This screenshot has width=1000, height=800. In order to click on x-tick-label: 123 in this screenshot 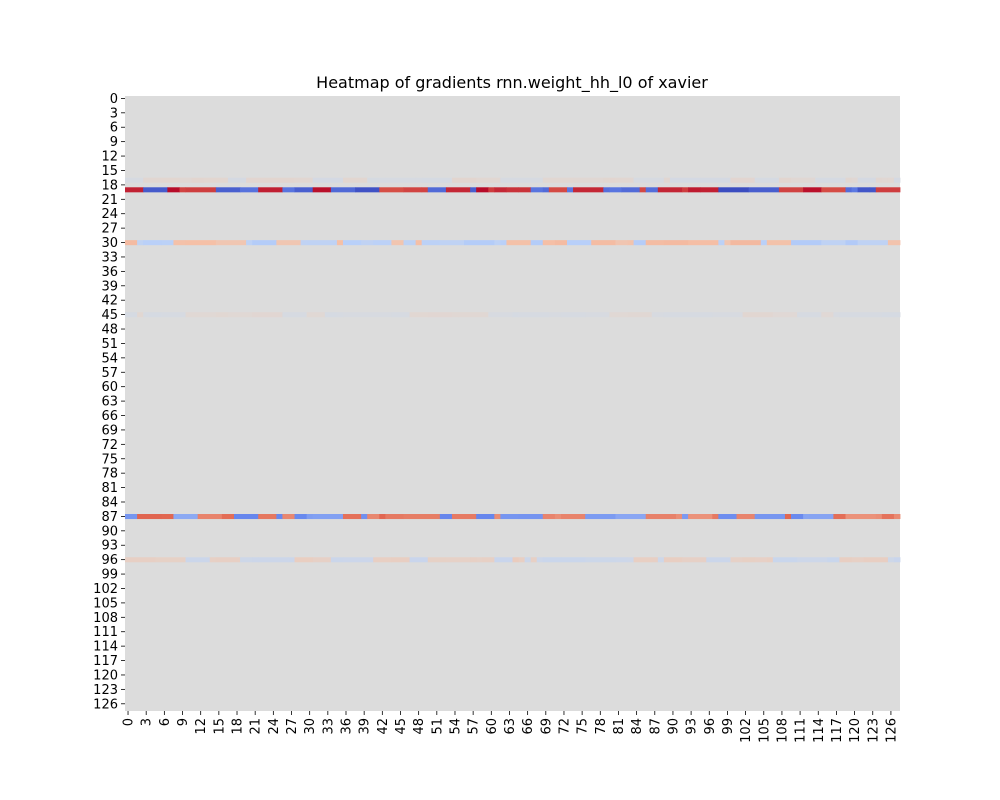, I will do `click(873, 730)`.